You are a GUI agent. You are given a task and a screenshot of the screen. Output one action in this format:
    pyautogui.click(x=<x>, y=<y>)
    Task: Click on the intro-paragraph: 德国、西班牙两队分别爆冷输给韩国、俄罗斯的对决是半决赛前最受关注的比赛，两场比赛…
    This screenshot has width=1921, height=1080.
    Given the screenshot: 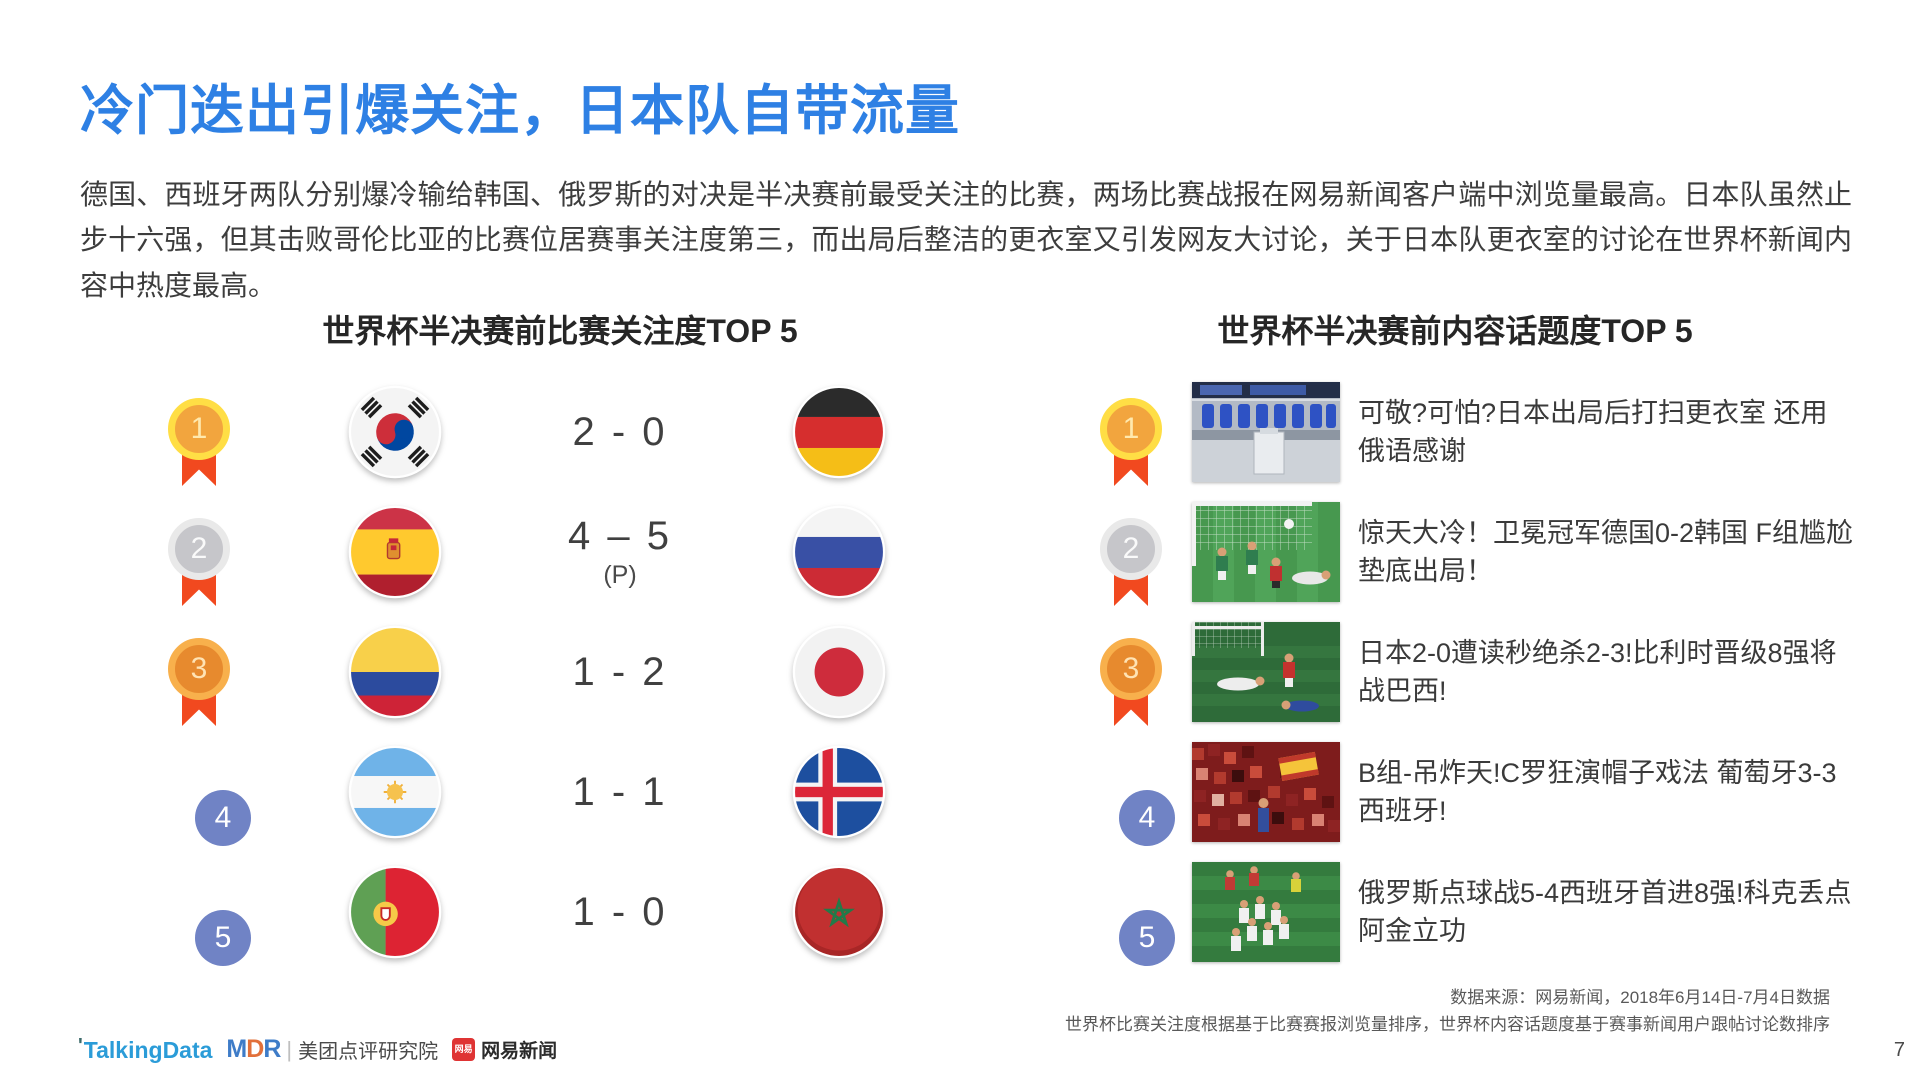 What is the action you would take?
    pyautogui.click(x=966, y=240)
    